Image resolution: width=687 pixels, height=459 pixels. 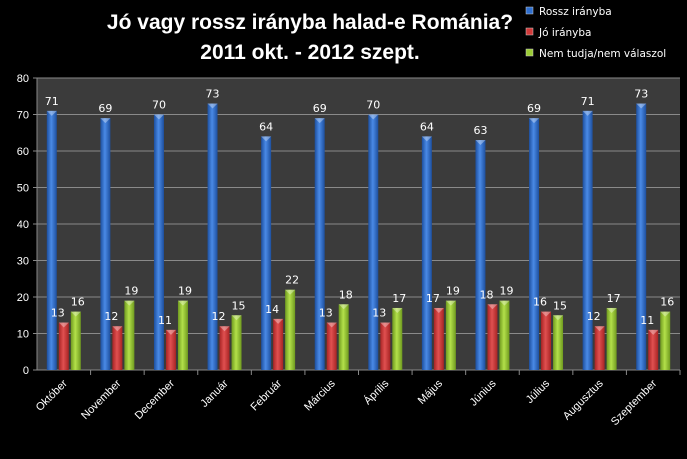 What do you see at coordinates (239, 305) in the screenshot?
I see `data-label: 15` at bounding box center [239, 305].